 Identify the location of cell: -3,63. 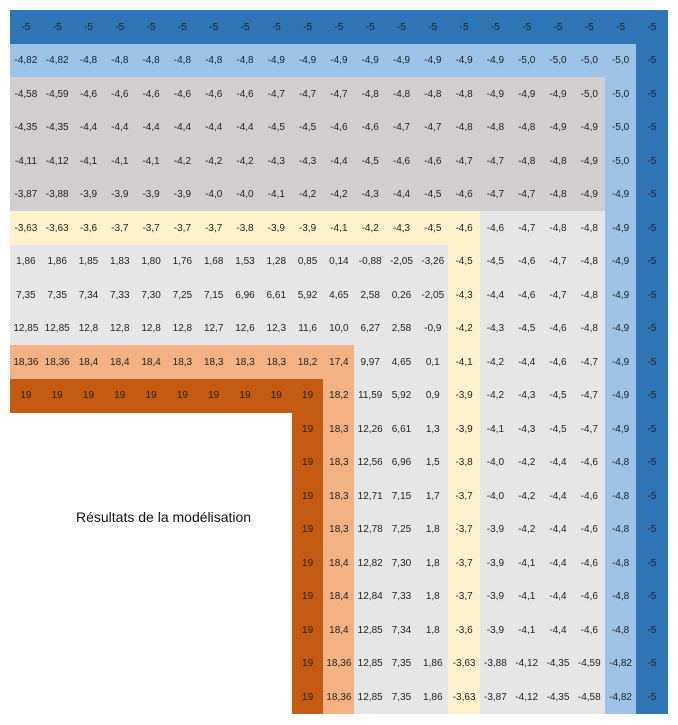
(57, 228).